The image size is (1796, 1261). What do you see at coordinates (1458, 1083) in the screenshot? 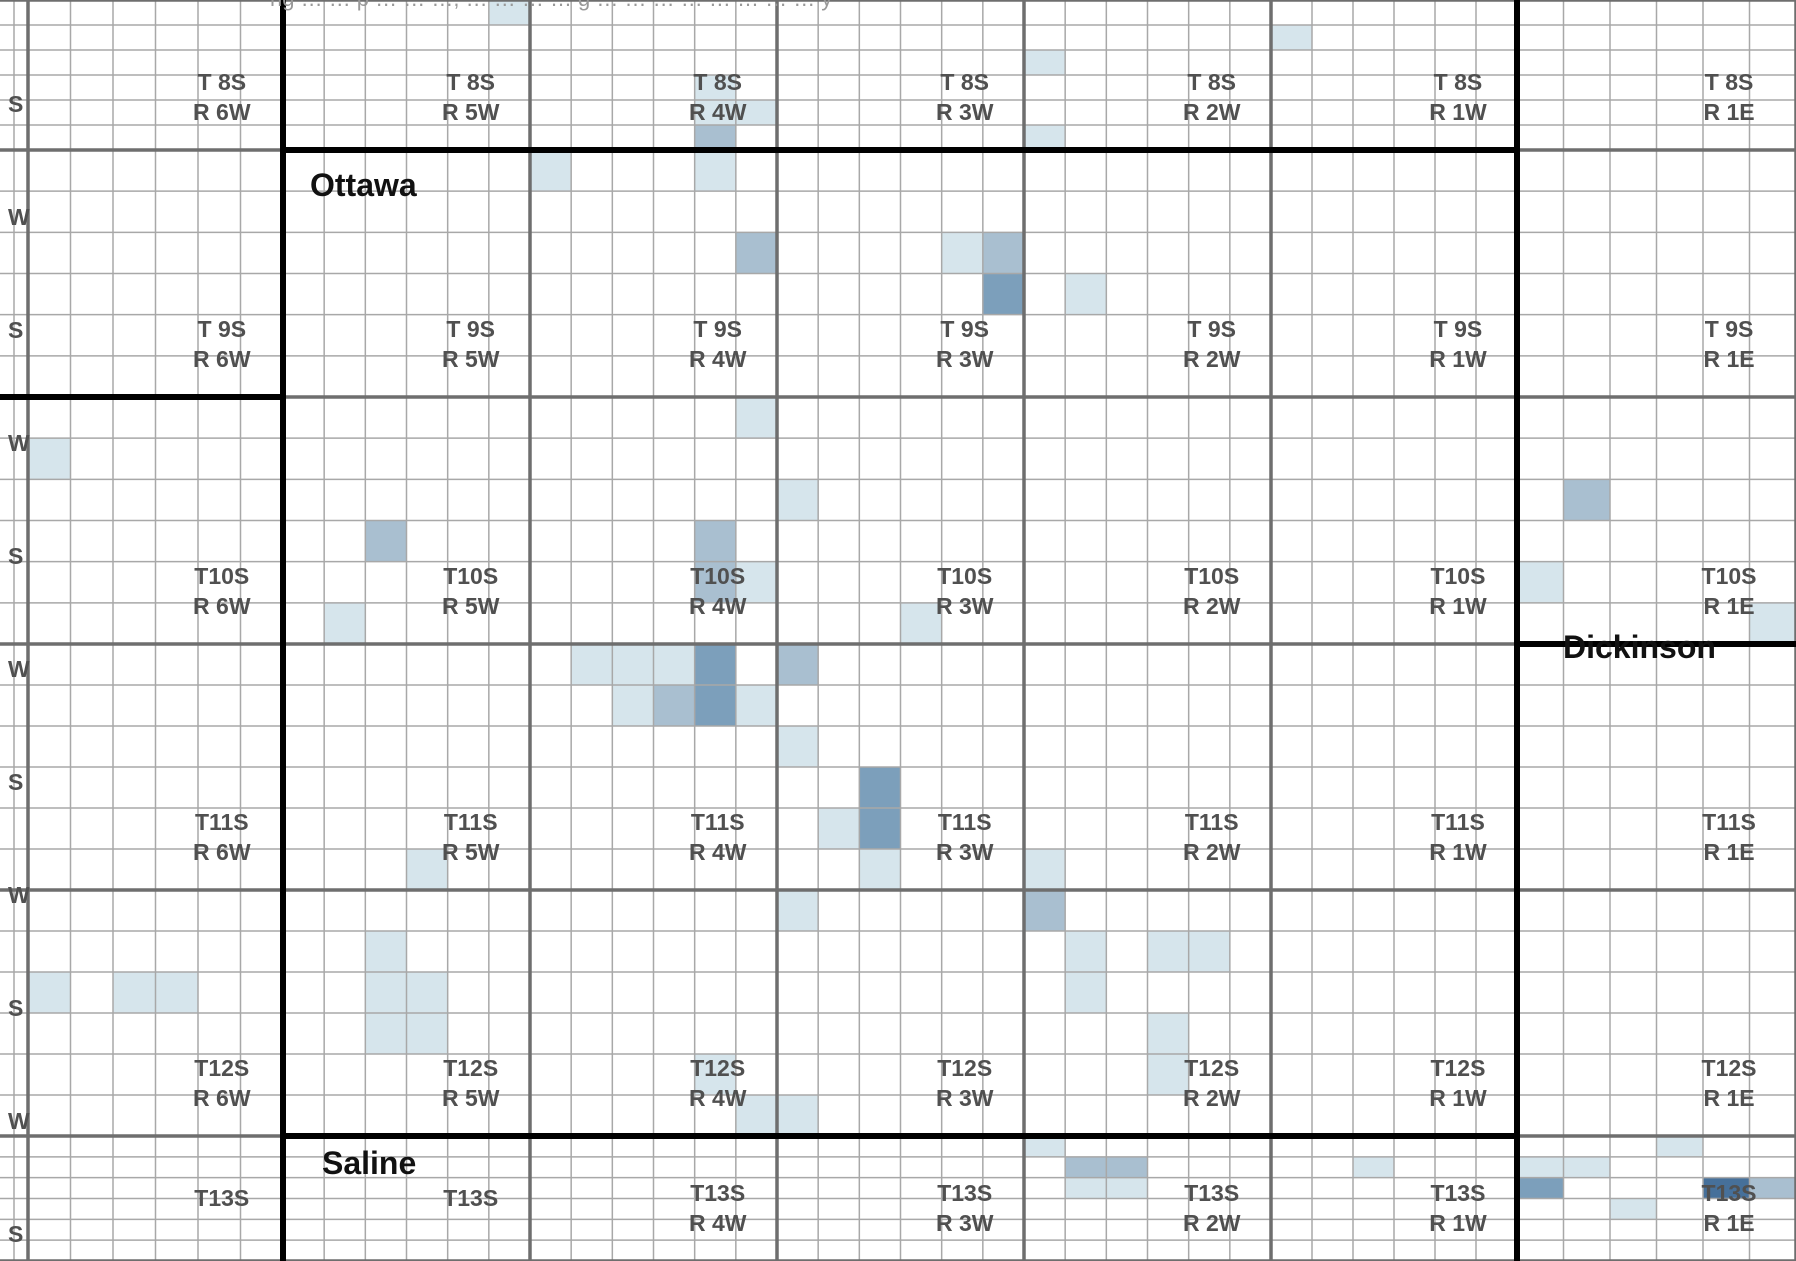
I see `township-label: T12S R 1W` at bounding box center [1458, 1083].